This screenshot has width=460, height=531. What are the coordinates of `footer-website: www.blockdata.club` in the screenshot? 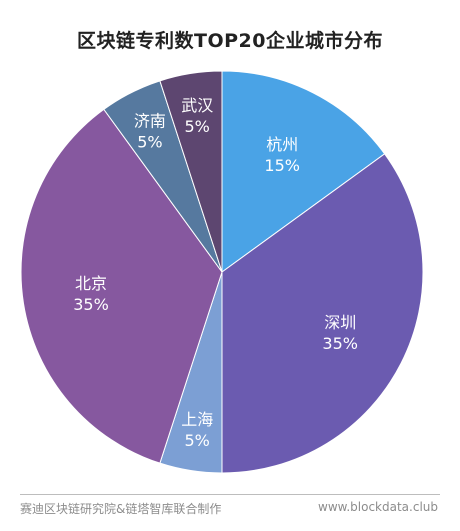 It's located at (378, 507).